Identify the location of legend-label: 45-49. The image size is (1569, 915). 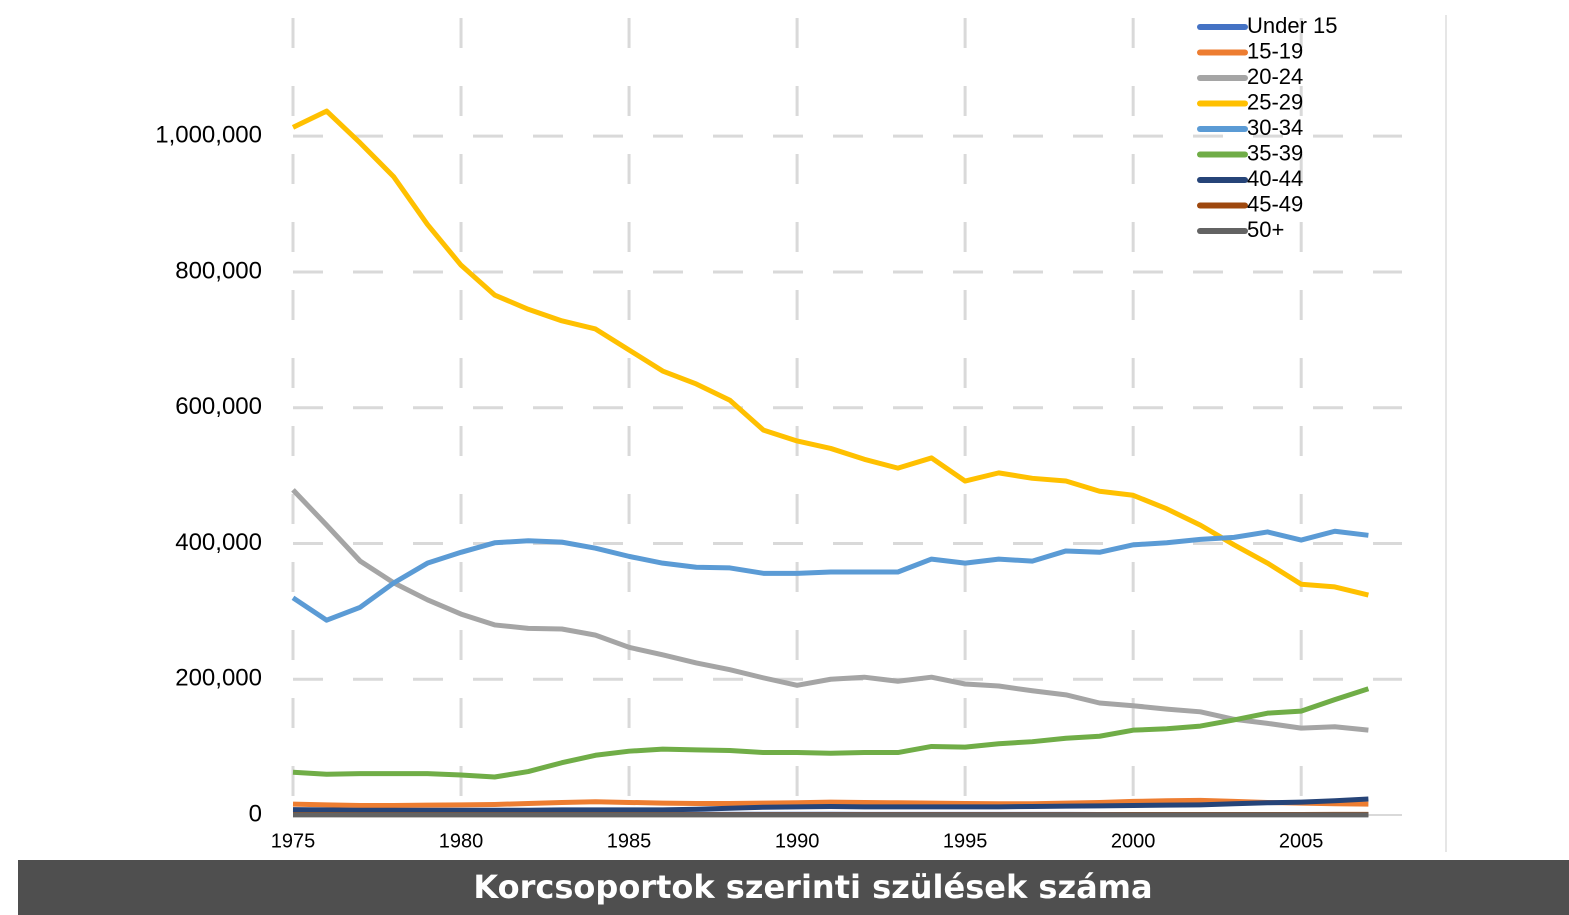
(1275, 203).